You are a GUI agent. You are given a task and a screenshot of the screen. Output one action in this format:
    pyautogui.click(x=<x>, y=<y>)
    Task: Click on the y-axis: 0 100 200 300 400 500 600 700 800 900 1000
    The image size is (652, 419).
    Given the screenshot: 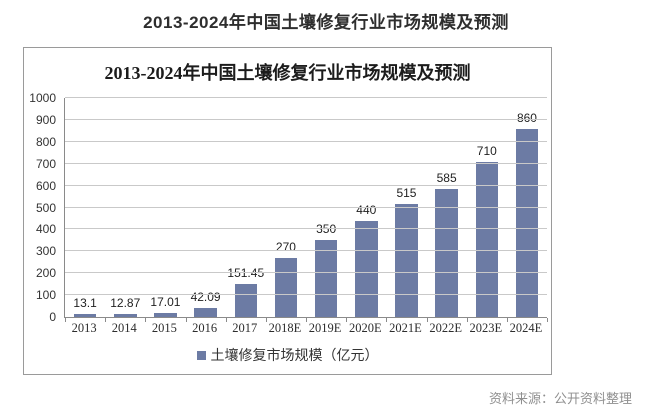 What is the action you would take?
    pyautogui.click(x=41, y=207)
    